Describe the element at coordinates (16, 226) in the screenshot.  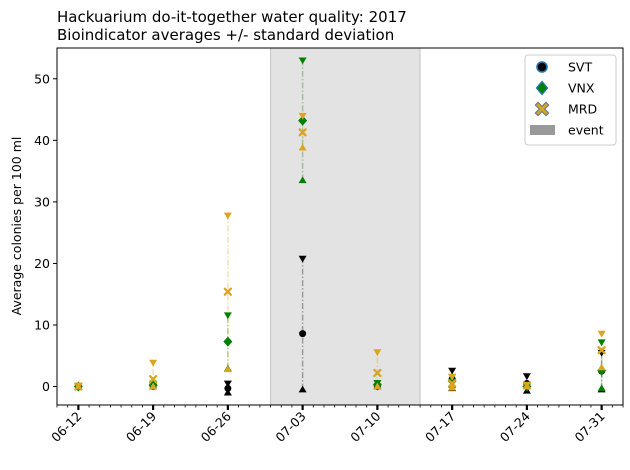
I see `y-axis-label: Average colonies per 100 ml` at that location.